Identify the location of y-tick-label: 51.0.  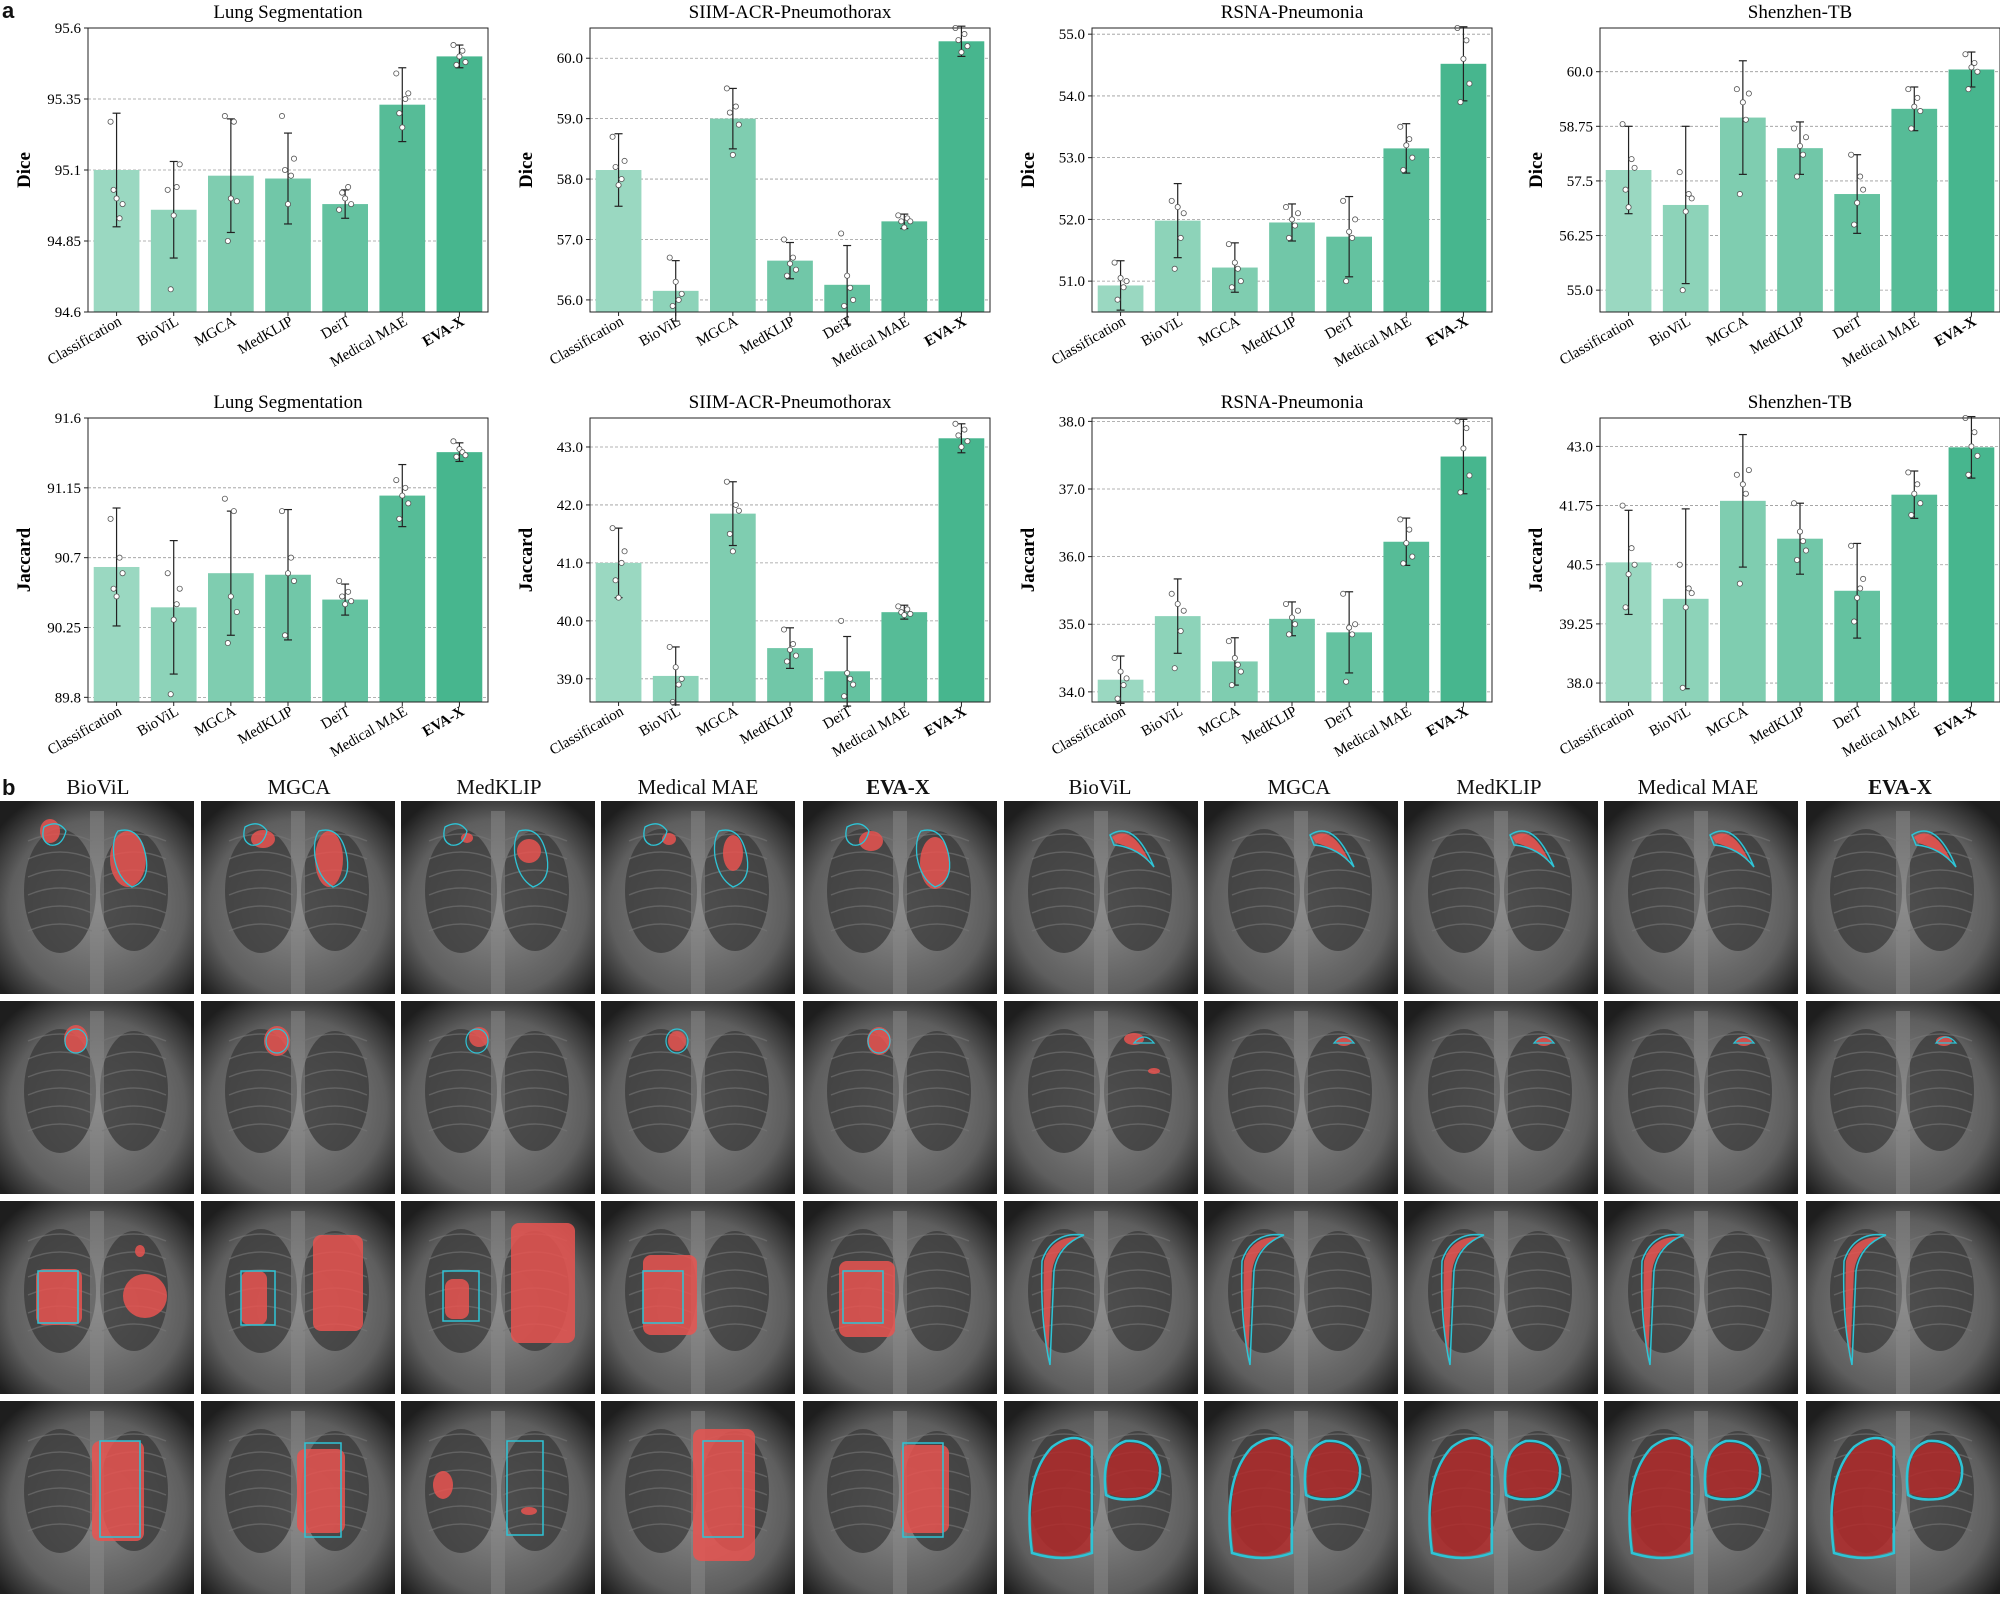
(1072, 282).